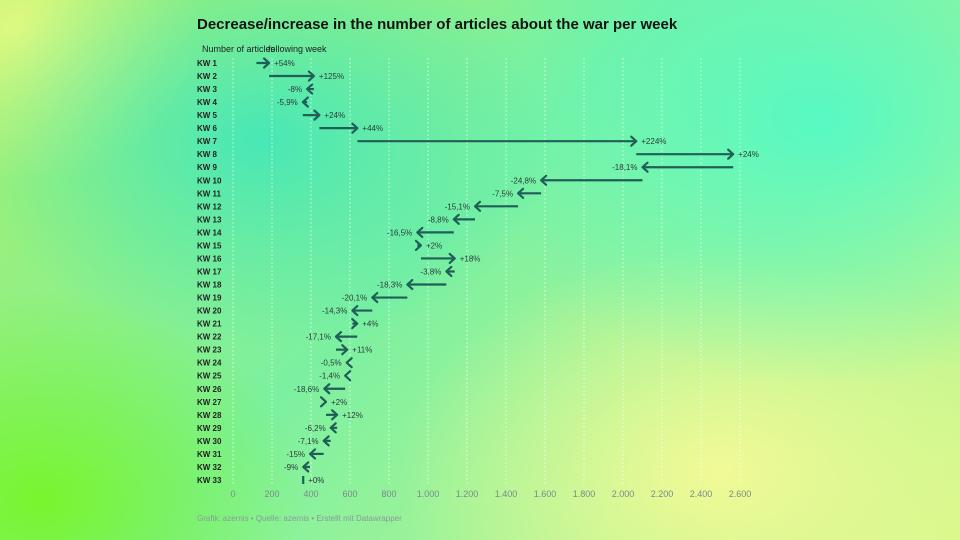  What do you see at coordinates (310, 494) in the screenshot?
I see `x-tick-label: 400` at bounding box center [310, 494].